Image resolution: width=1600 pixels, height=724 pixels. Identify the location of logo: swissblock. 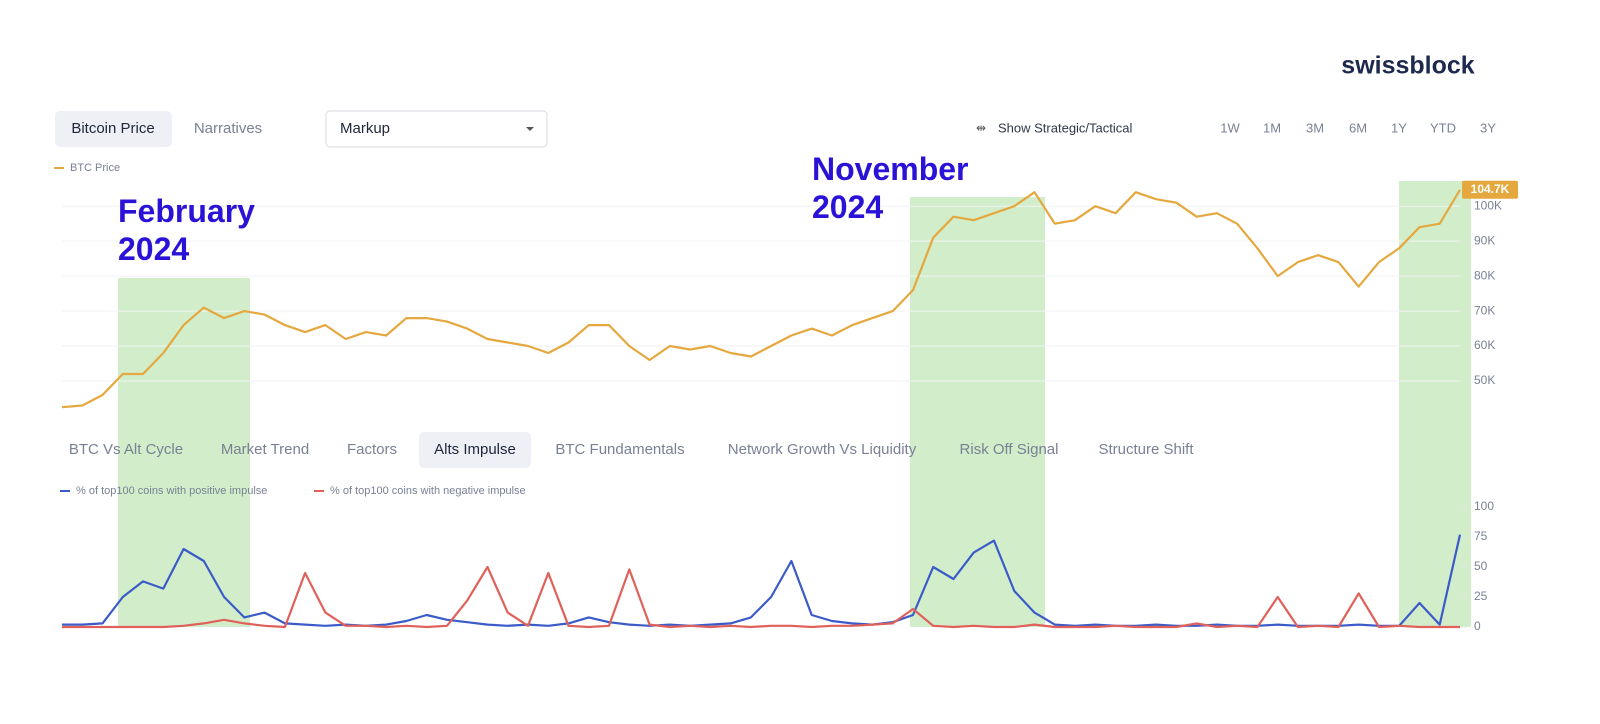
(1407, 66).